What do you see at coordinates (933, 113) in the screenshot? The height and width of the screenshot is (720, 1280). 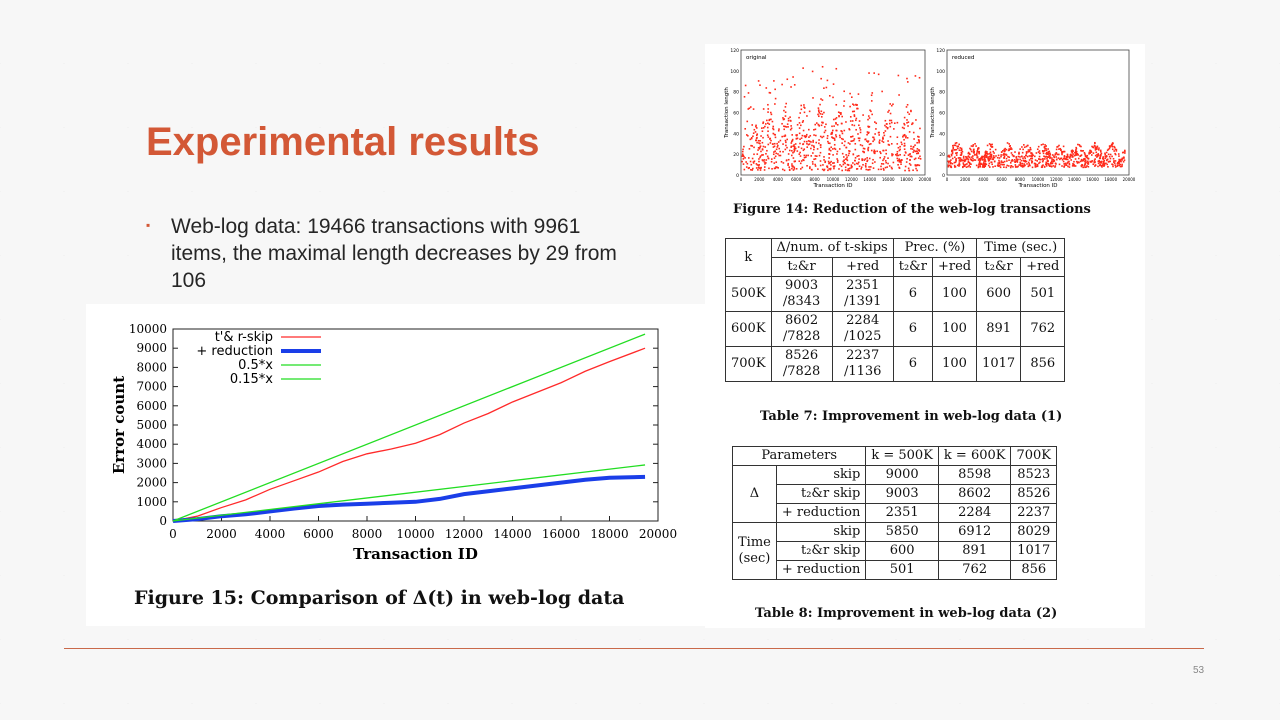 I see `reduced-plot-y-axis-label: Transaction length` at bounding box center [933, 113].